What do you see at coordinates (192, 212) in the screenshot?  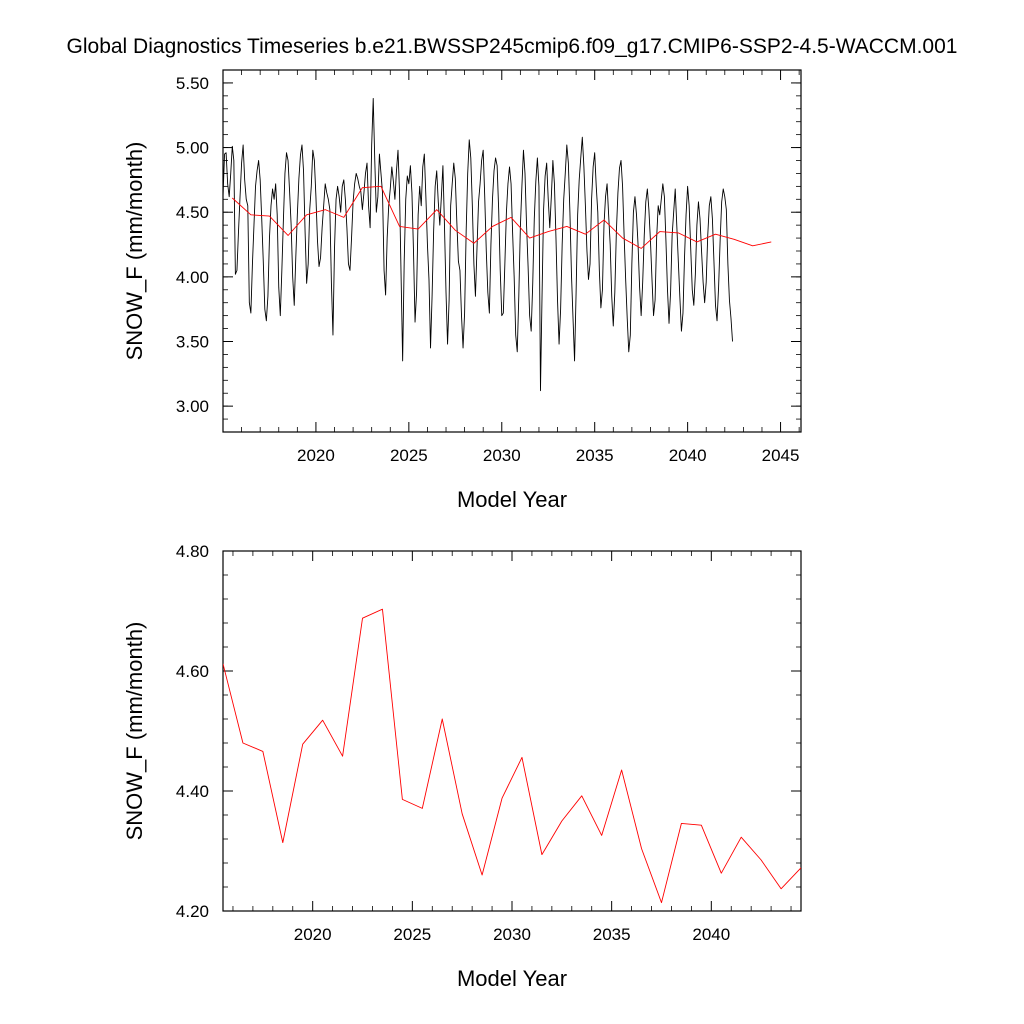 I see `y-tick-label: 4.50` at bounding box center [192, 212].